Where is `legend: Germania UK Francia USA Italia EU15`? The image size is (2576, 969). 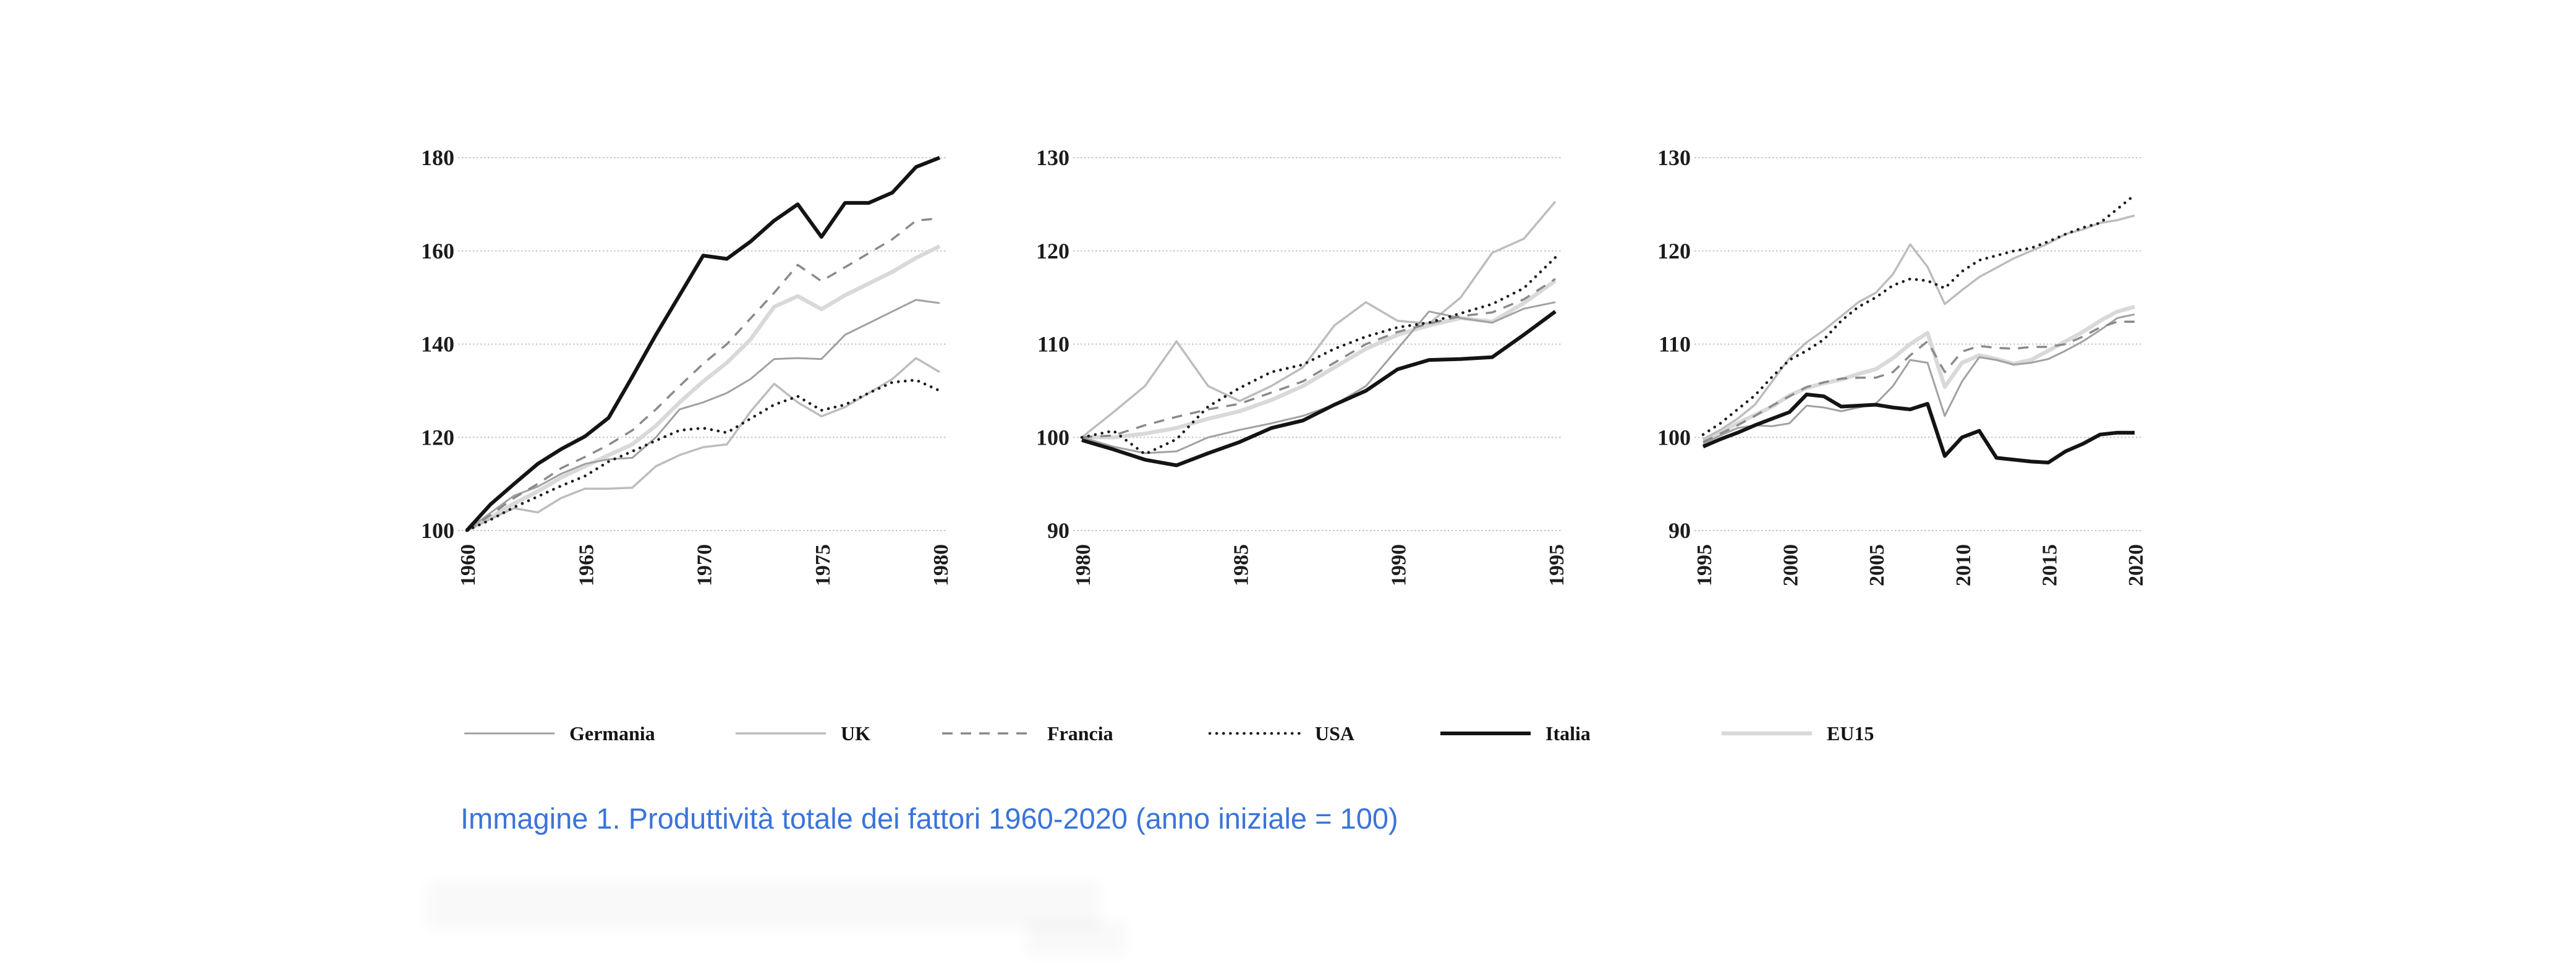
legend: Germania UK Francia USA Italia EU15 is located at coordinates (1288, 734).